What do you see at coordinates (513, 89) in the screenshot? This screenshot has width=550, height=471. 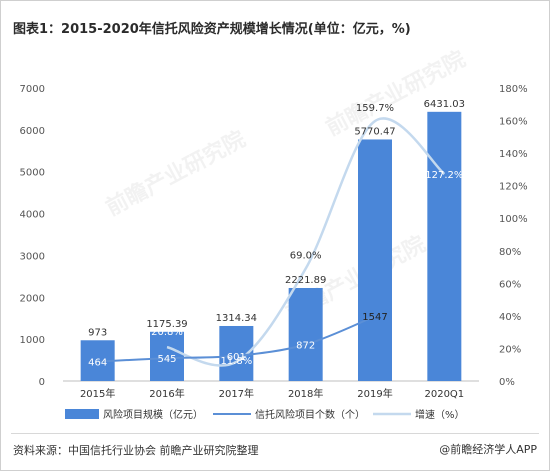 I see `y-right-tick-label: 180%` at bounding box center [513, 89].